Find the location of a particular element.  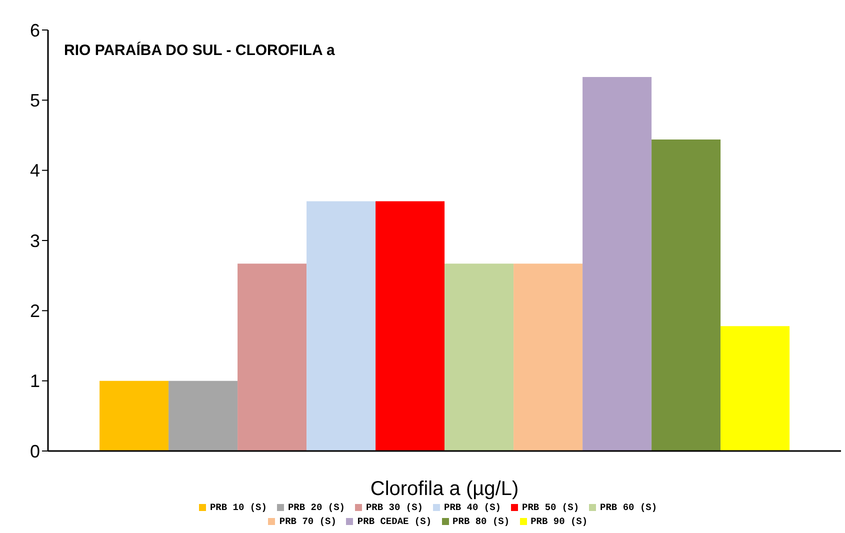

y-tick-label: 1 is located at coordinates (35, 381).